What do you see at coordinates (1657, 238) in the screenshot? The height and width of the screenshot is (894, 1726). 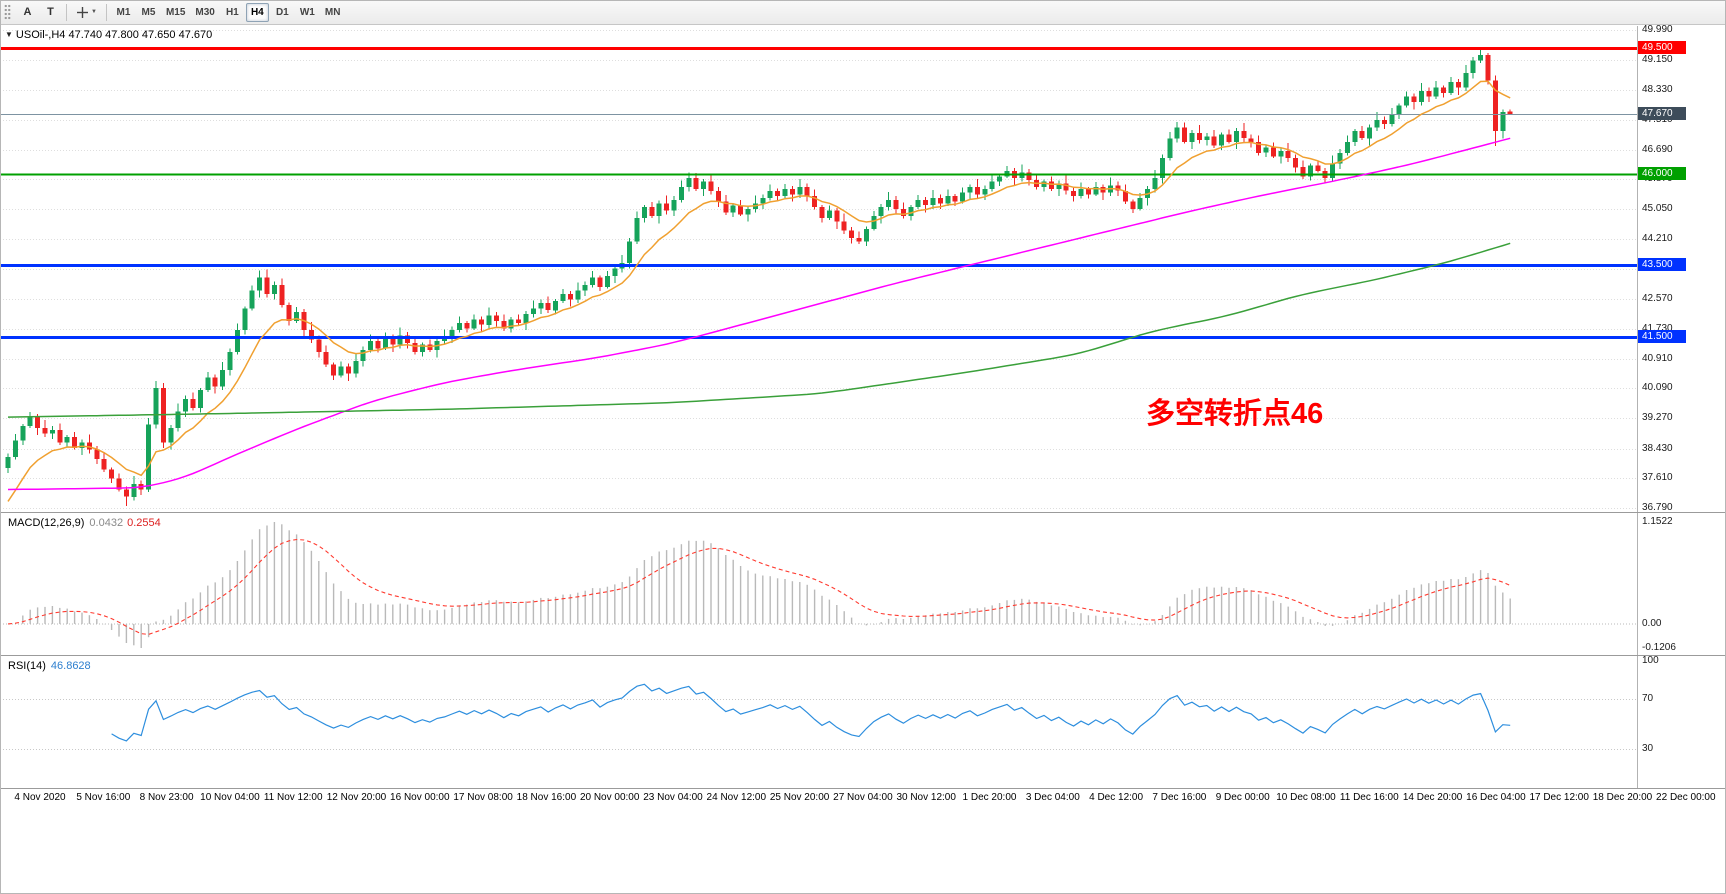 I see `price-axis-label: 44.210` at bounding box center [1657, 238].